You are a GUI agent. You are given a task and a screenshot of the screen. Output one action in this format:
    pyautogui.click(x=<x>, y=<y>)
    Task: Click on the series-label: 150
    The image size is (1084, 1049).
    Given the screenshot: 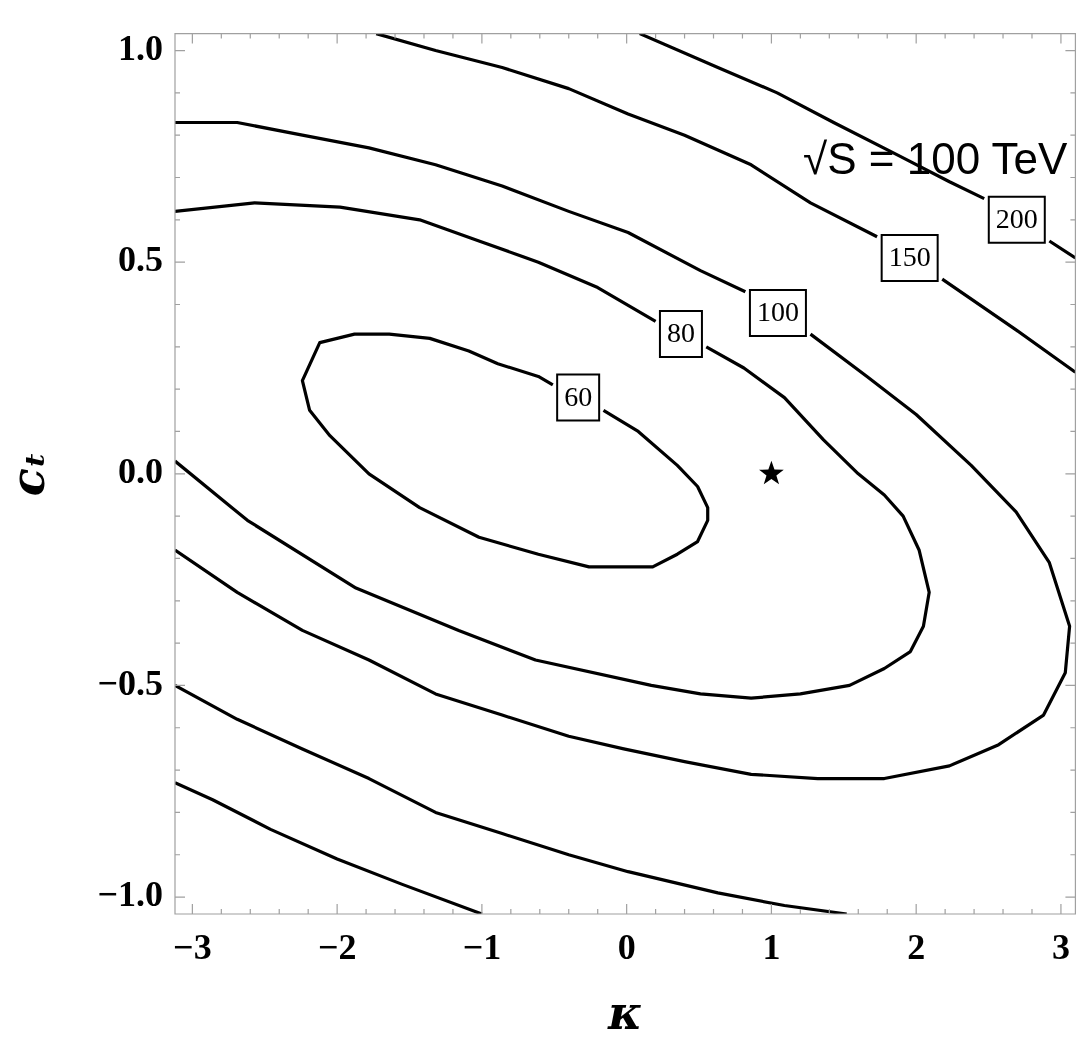 What is the action you would take?
    pyautogui.click(x=909, y=257)
    